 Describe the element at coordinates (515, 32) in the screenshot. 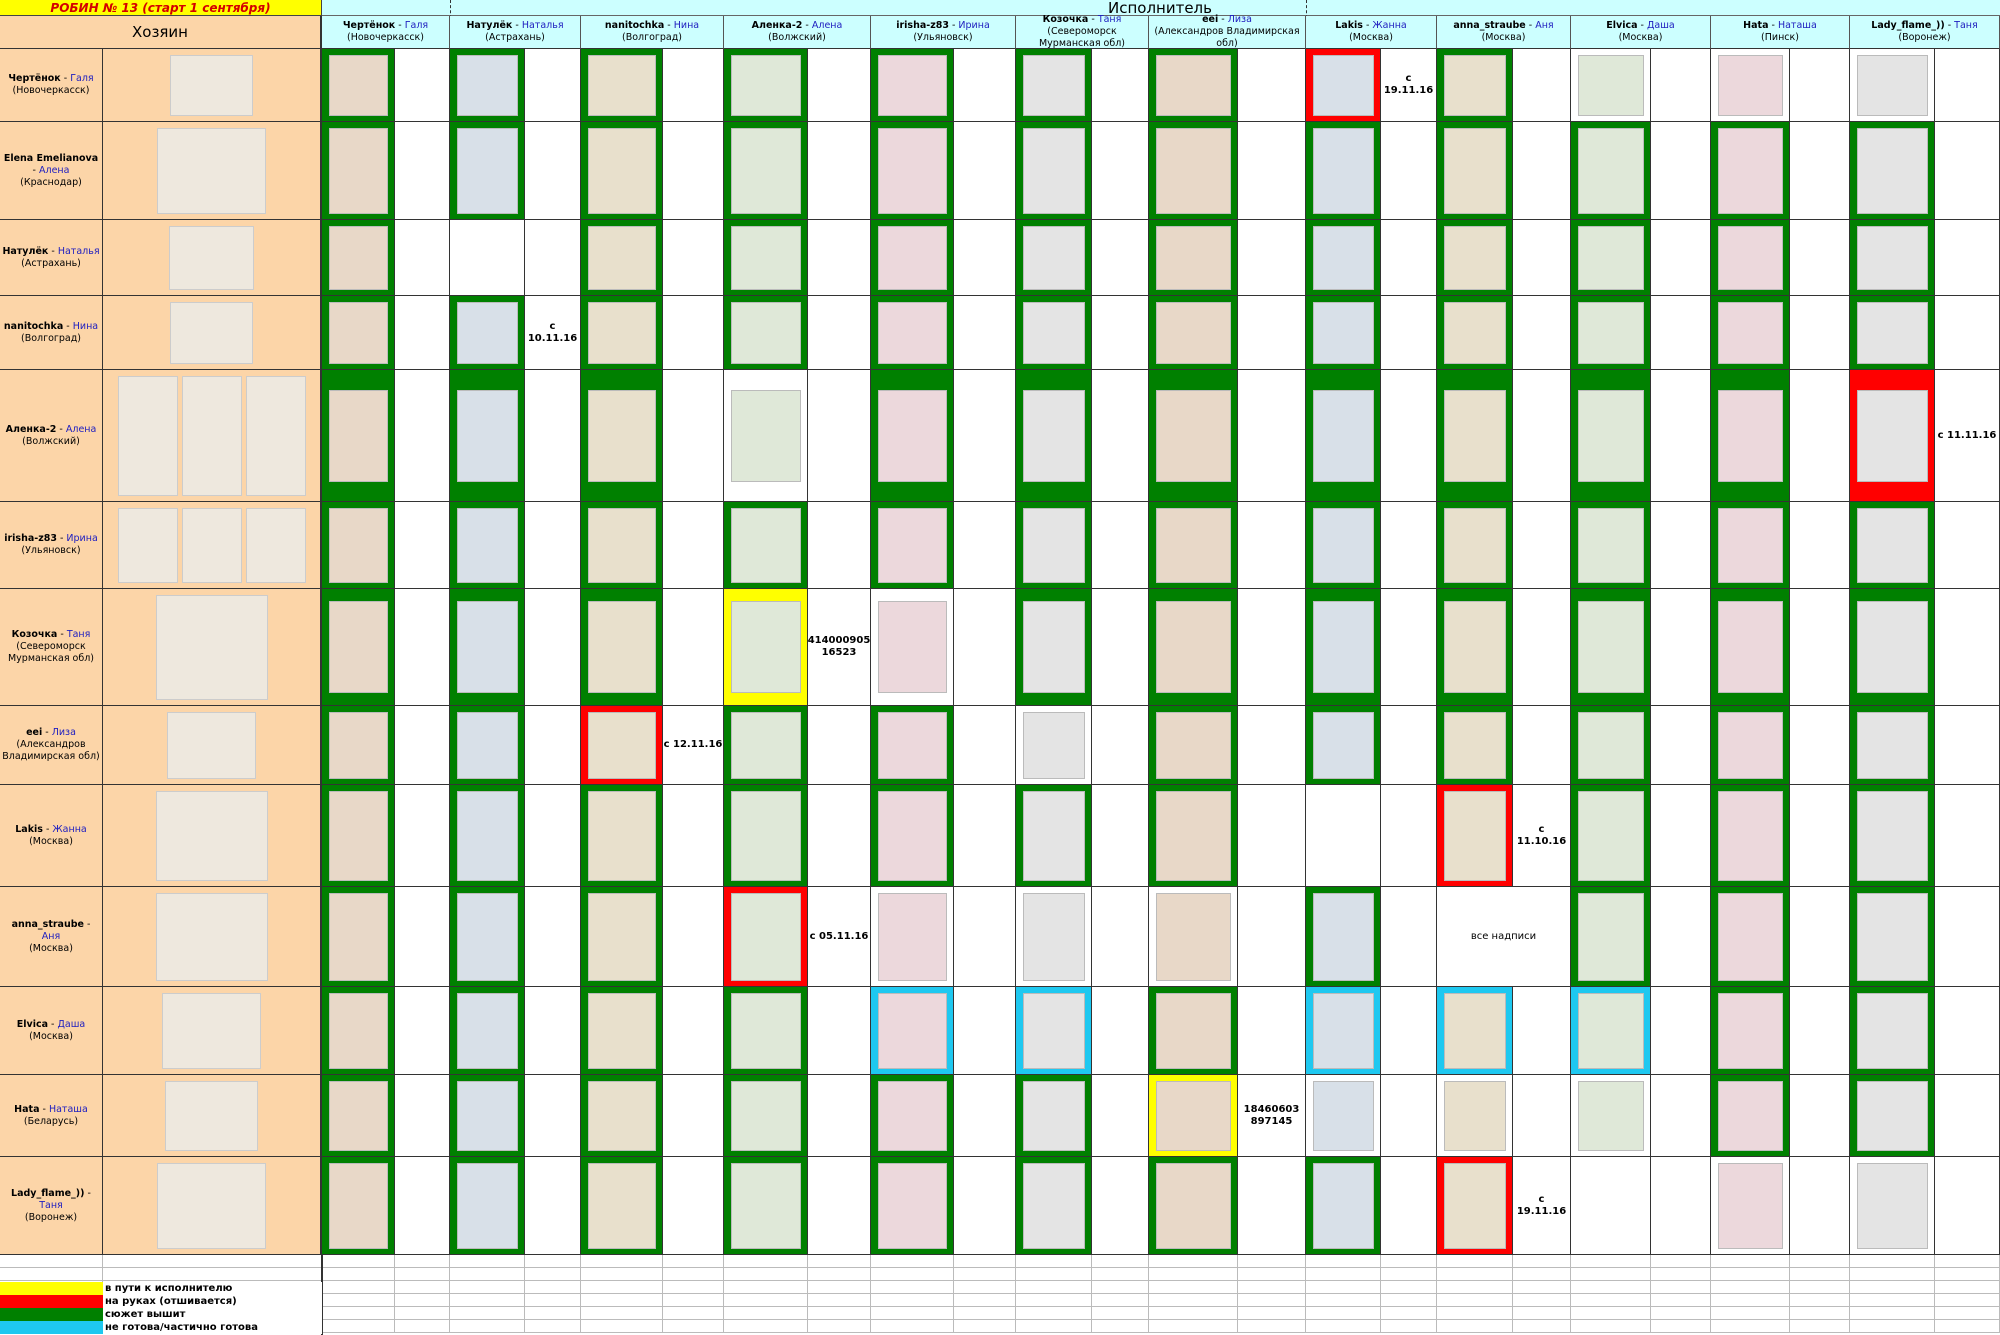

I see `performer-header: Натулёк - Наталья (Астрахань)` at that location.